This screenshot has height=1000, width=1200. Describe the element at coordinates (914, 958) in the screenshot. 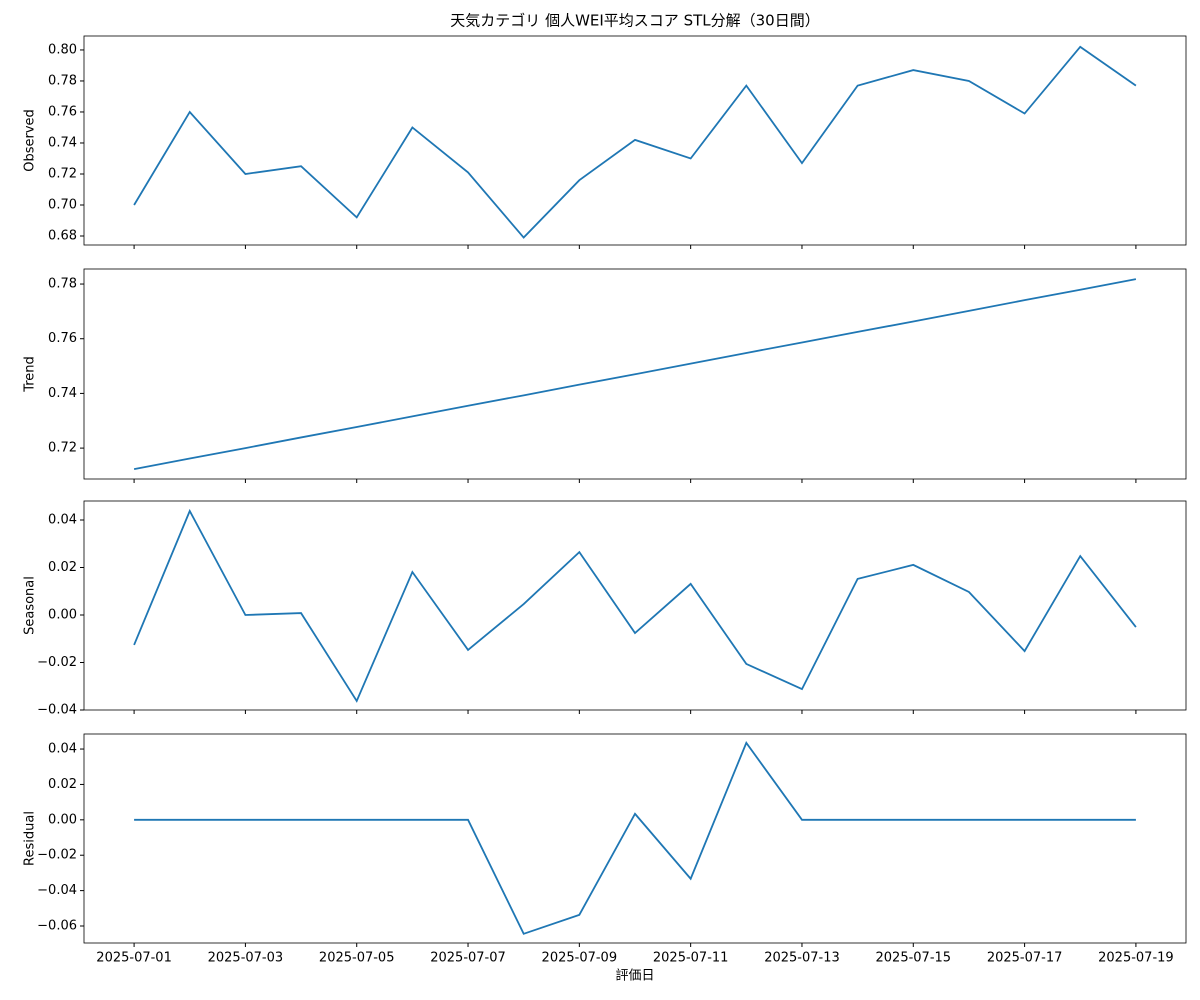

I see `x-tick-label: 2025-07-15` at that location.